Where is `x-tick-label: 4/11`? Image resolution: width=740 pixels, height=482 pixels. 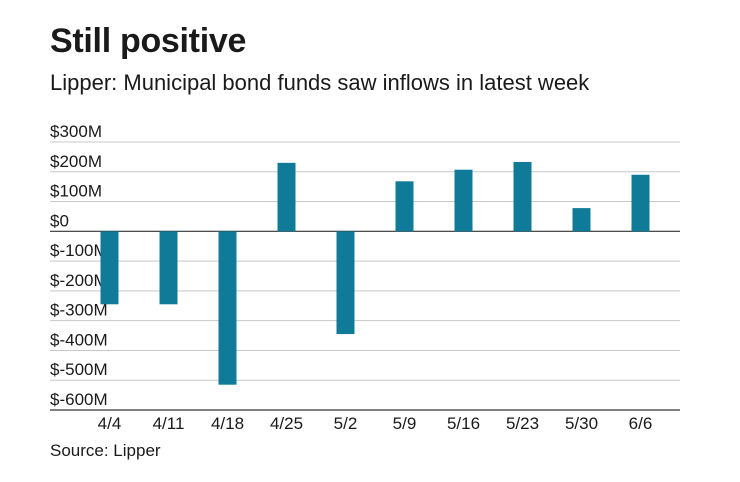
x-tick-label: 4/11 is located at coordinates (169, 423).